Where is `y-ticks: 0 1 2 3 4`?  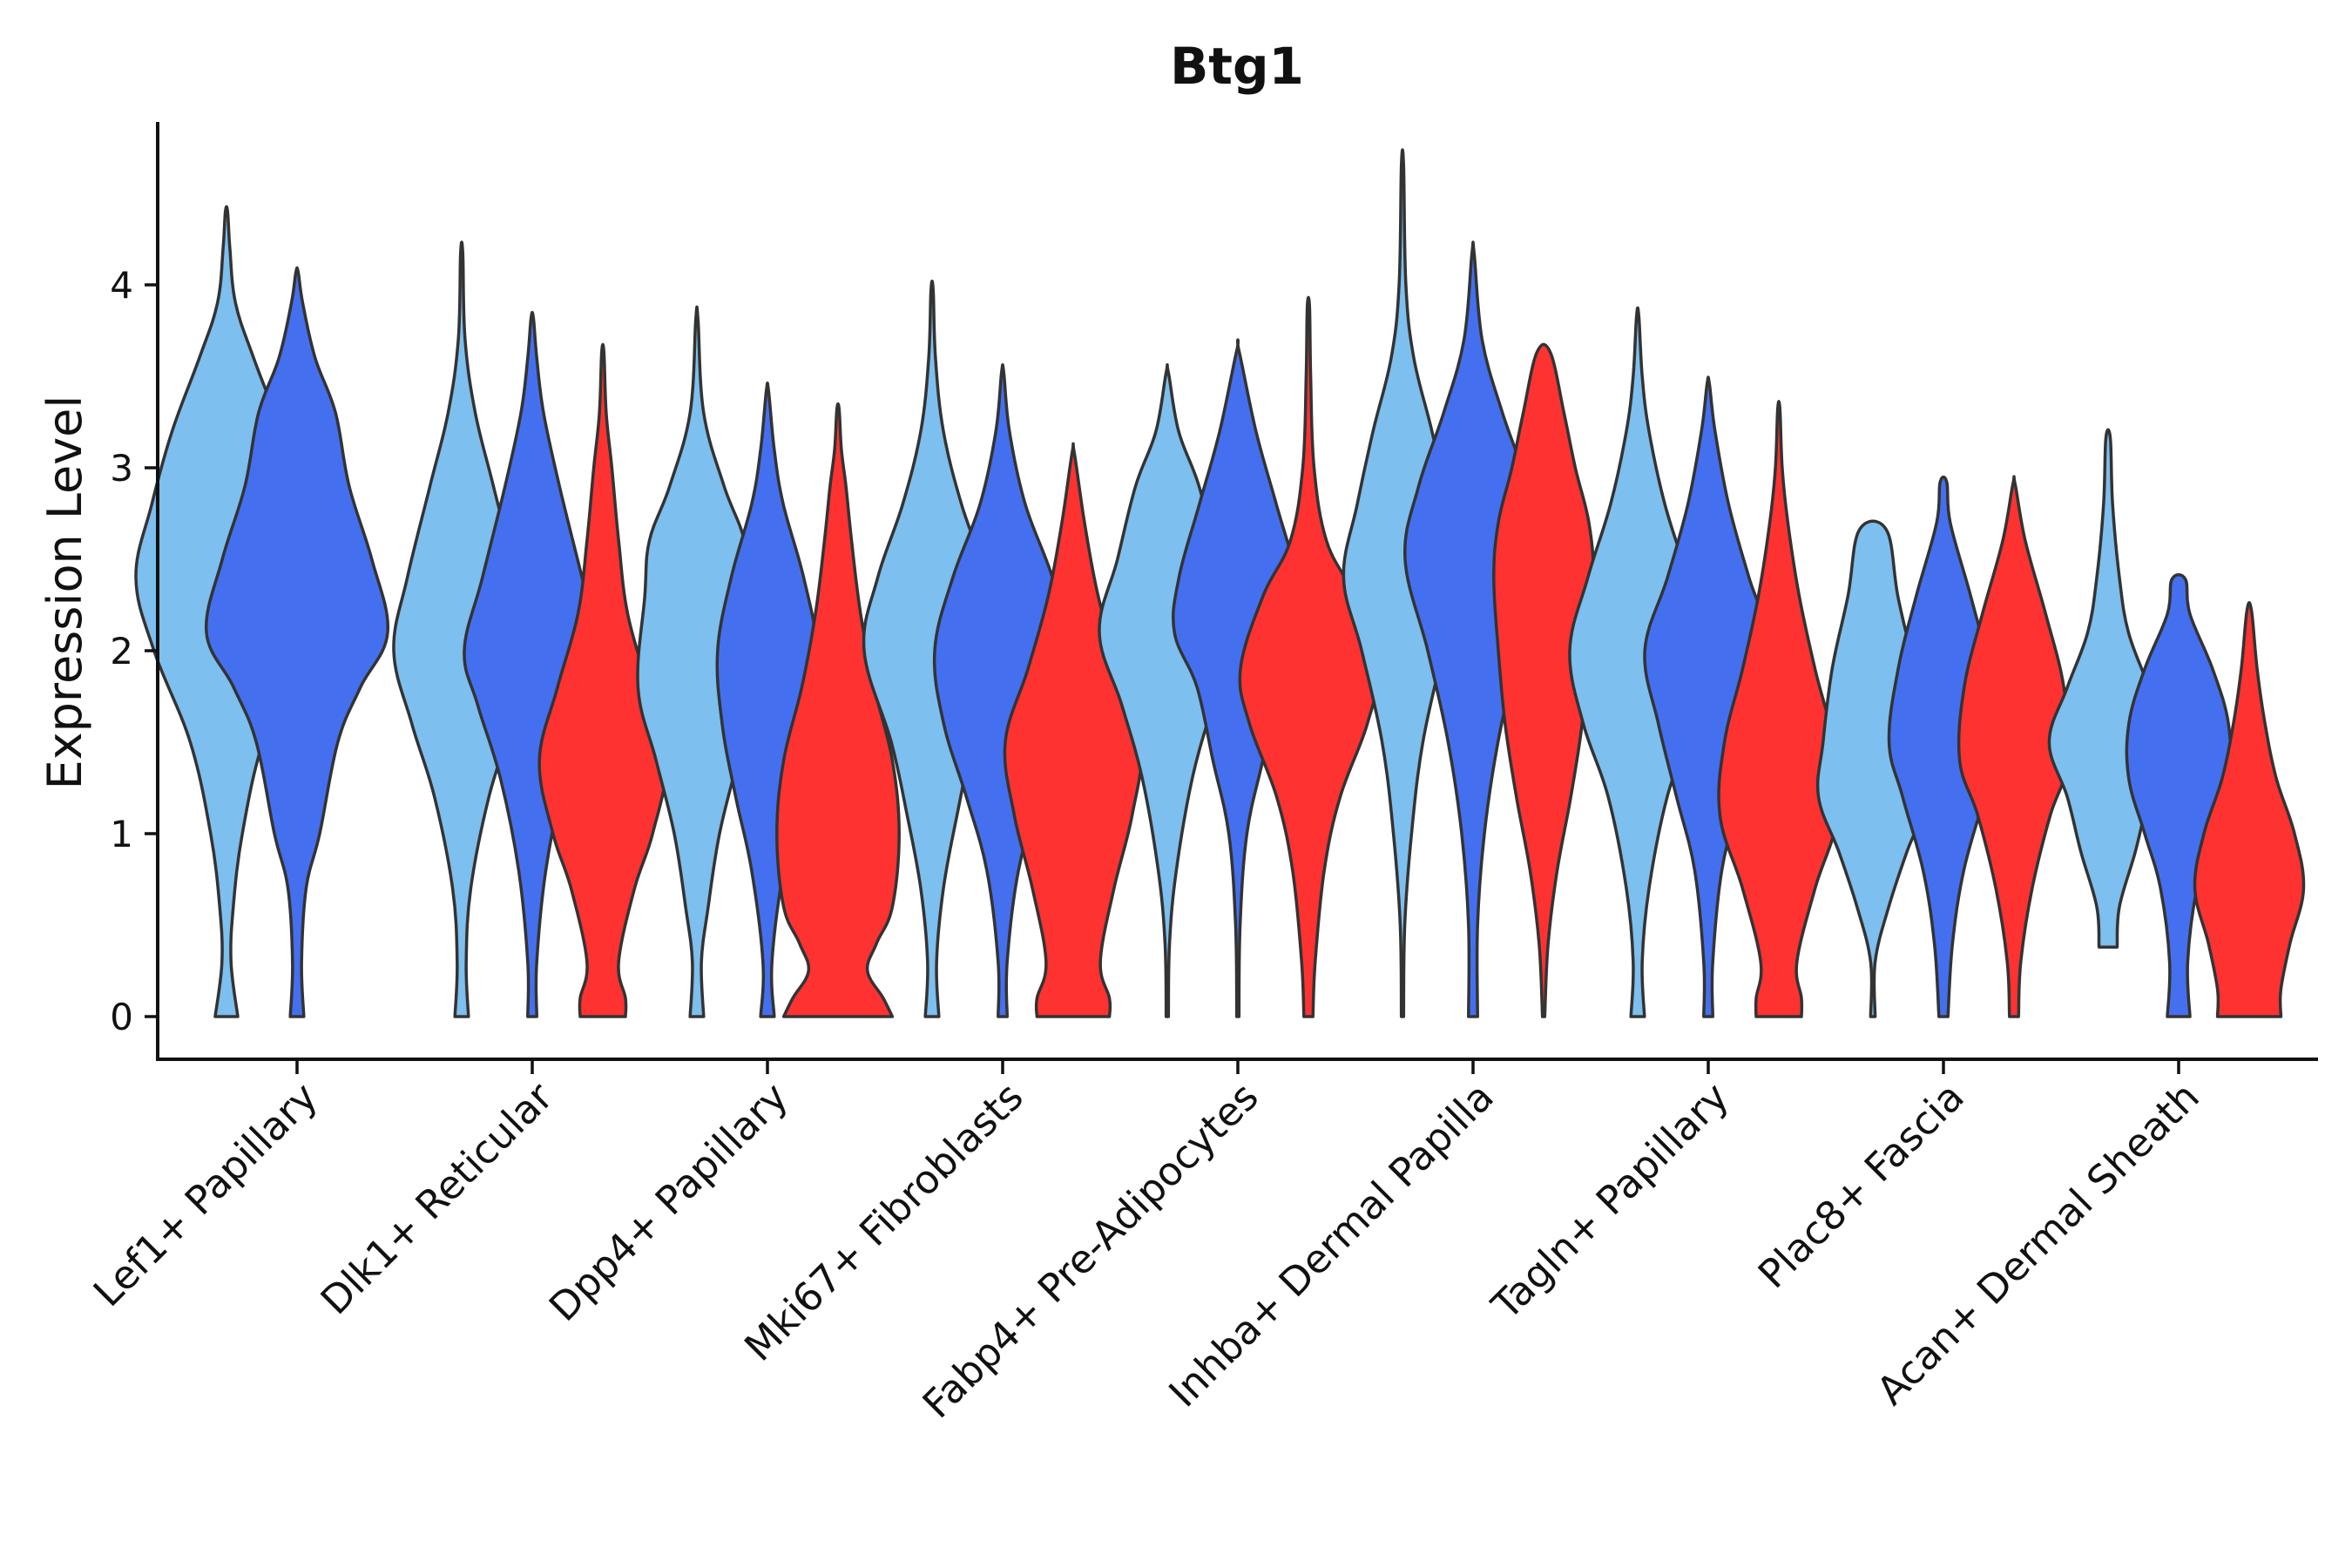
y-ticks: 0 1 2 3 4 is located at coordinates (134, 651).